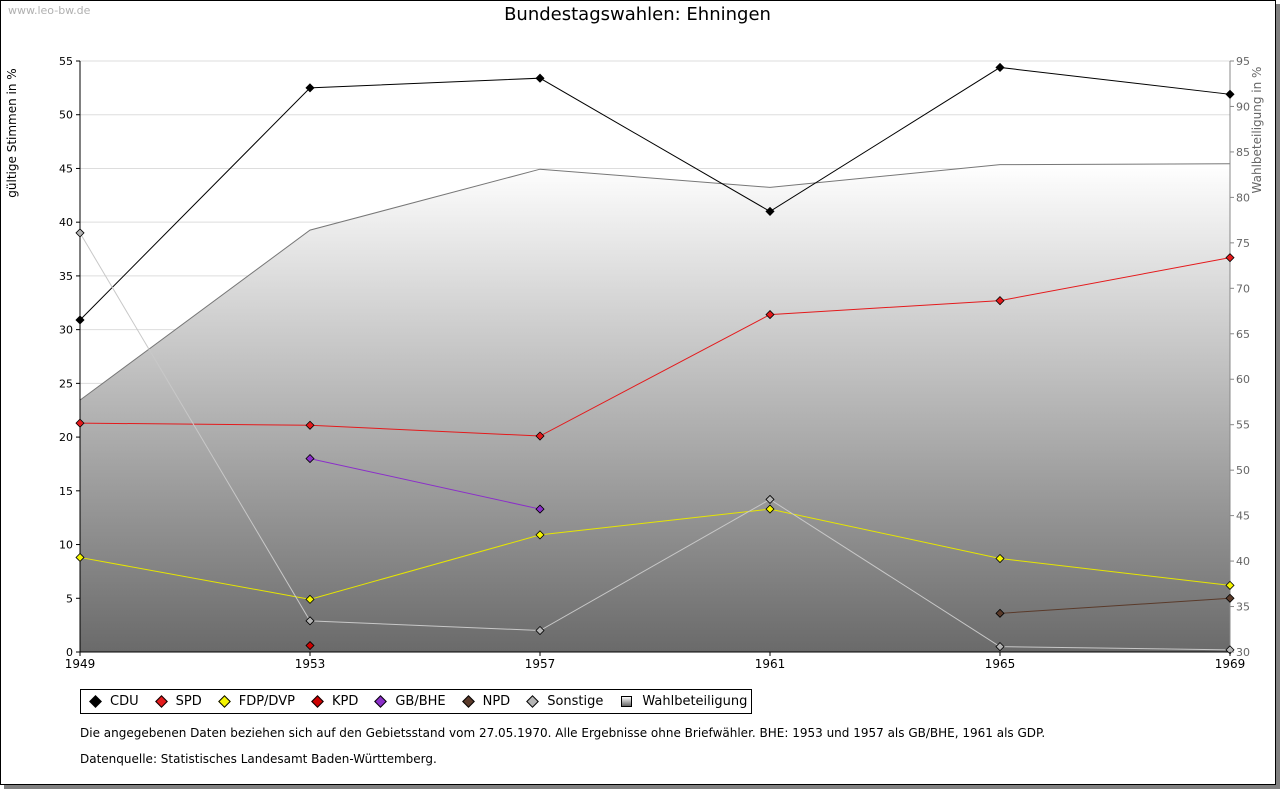 The image size is (1280, 791). Describe the element at coordinates (1243, 106) in the screenshot. I see `y2-tick-label-90: 90` at that location.